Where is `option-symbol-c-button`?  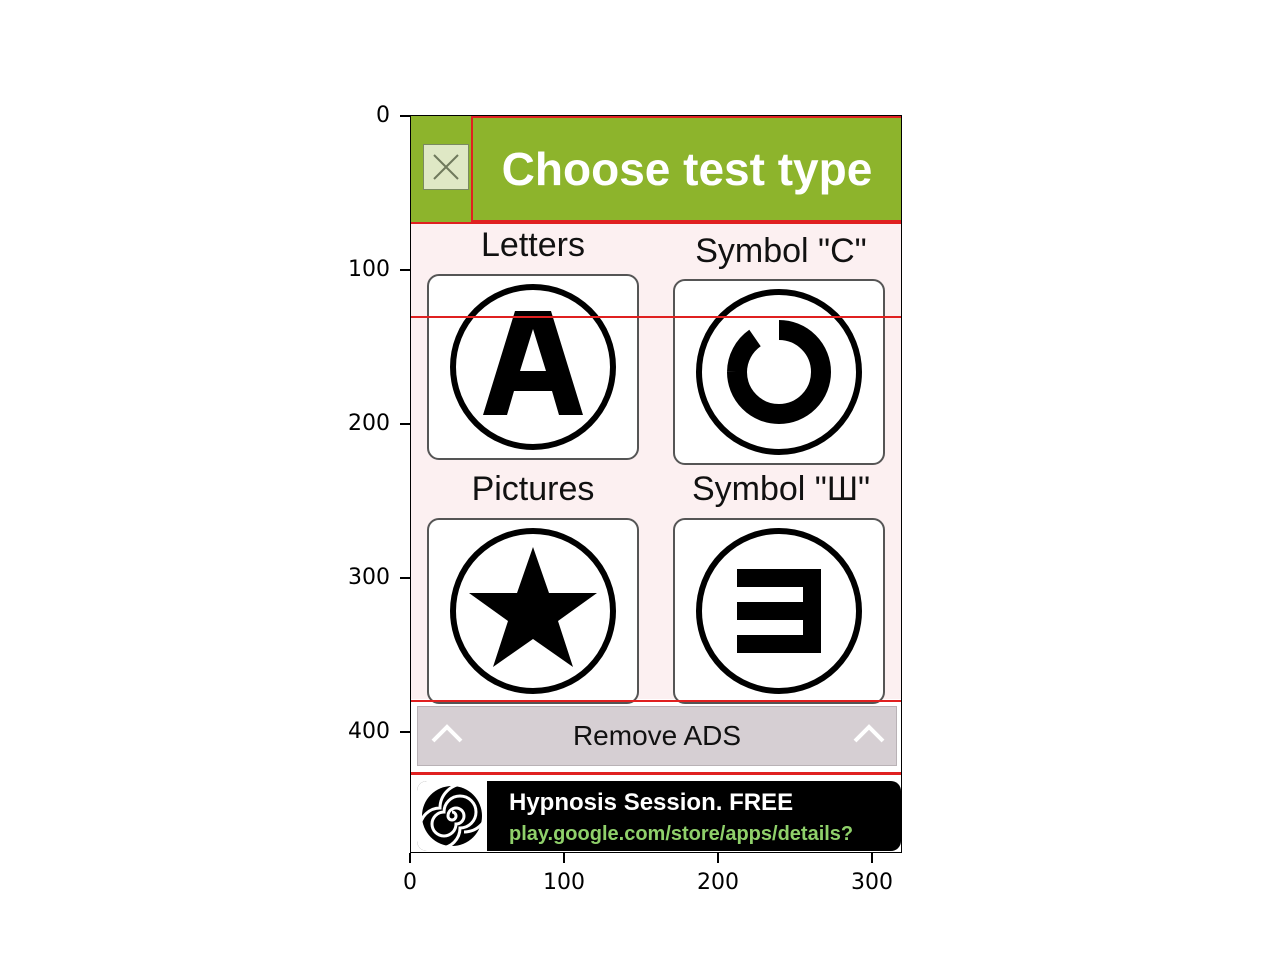 option-symbol-c-button is located at coordinates (779, 372).